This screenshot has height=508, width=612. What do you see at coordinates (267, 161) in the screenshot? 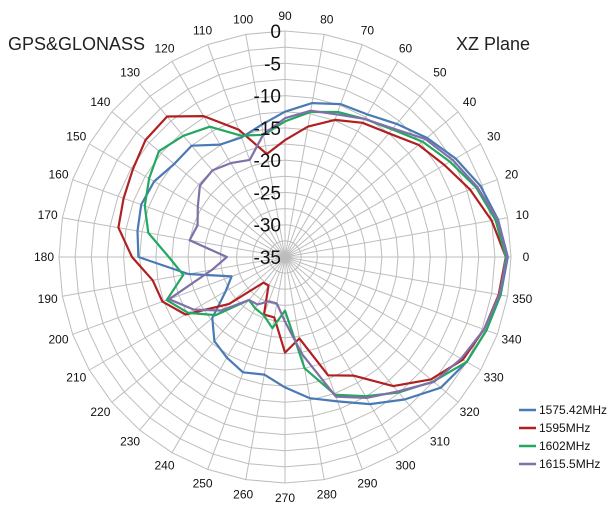
I see `radial-tick-label: -20` at bounding box center [267, 161].